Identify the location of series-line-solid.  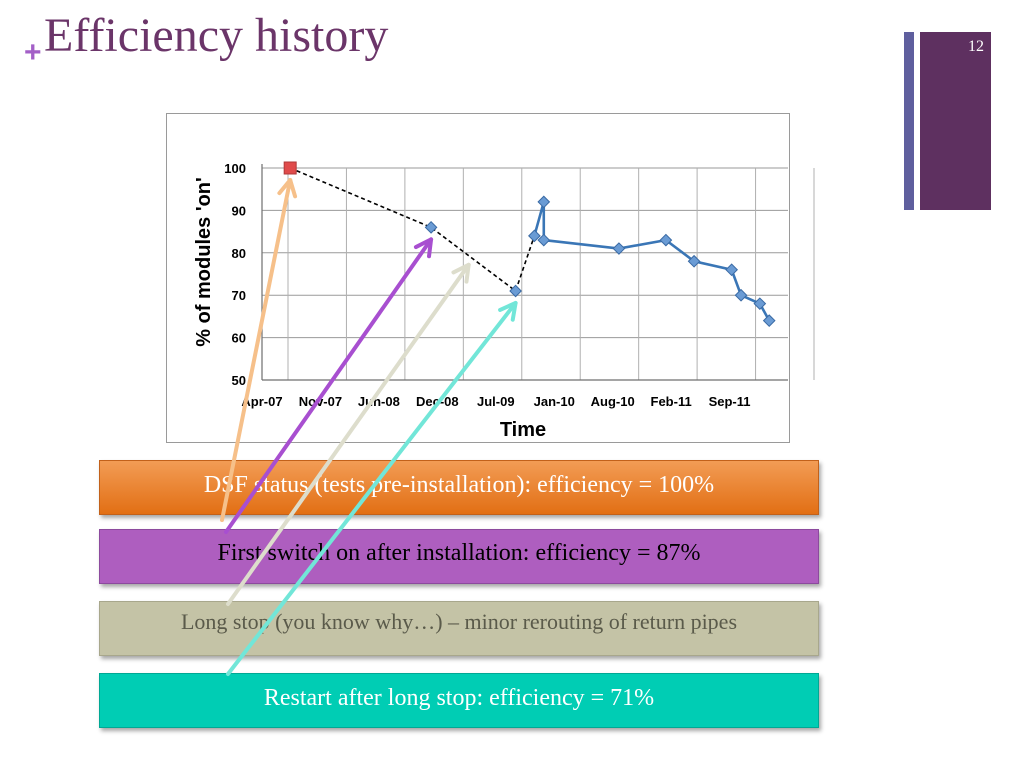
(652, 261).